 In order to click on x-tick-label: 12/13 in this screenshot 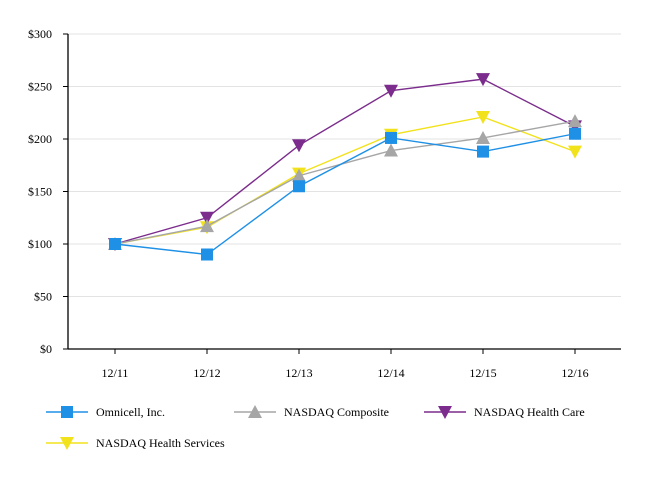, I will do `click(298, 373)`.